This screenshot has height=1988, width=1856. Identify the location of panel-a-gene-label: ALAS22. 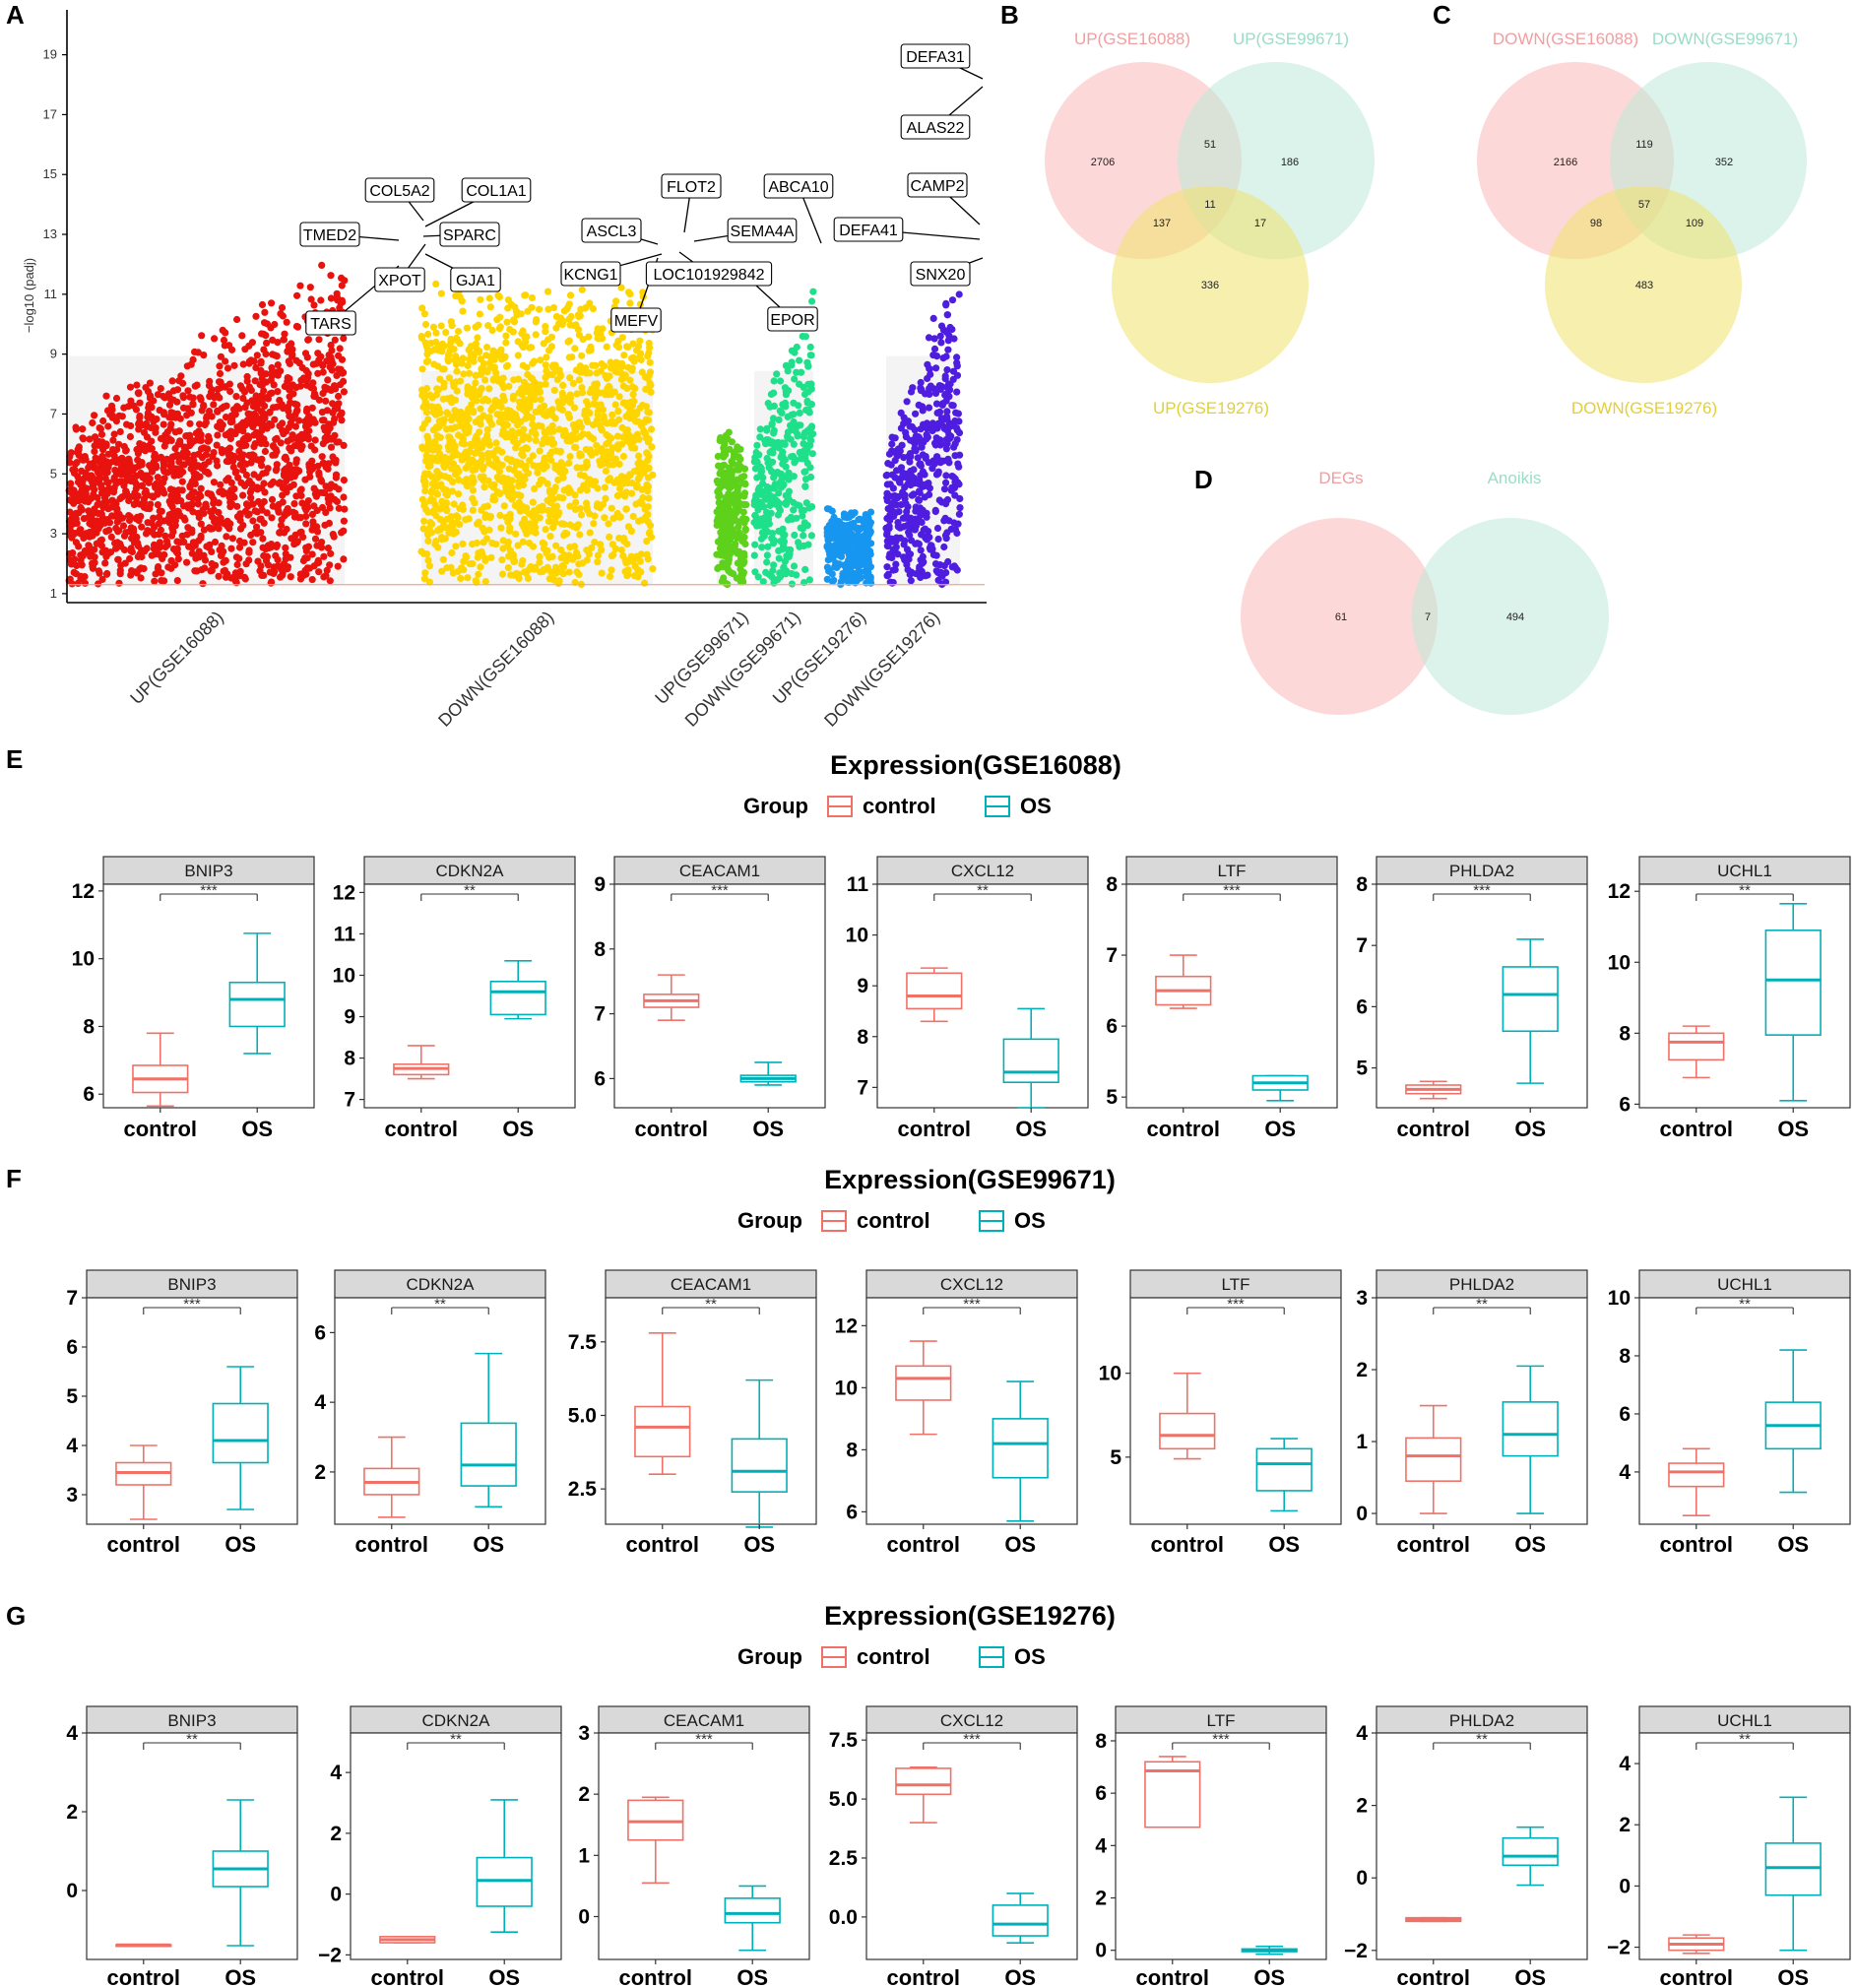
(936, 129).